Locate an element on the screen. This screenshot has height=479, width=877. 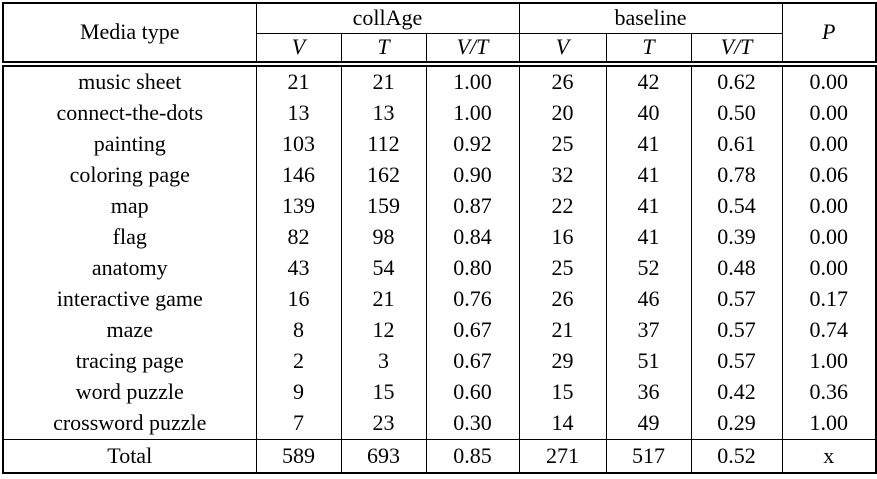
value-cell-collage-v: 13 is located at coordinates (298, 113).